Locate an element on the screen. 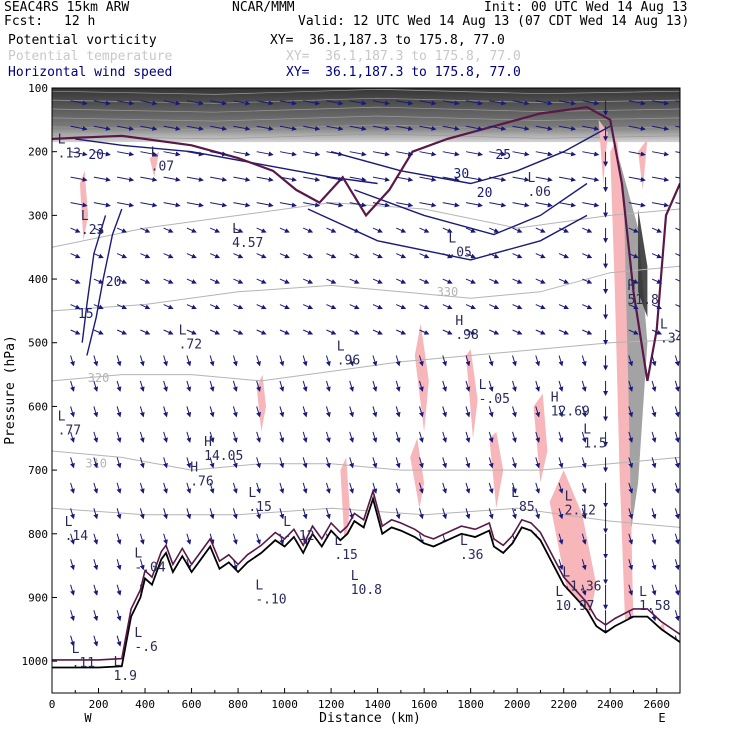 The width and height of the screenshot is (740, 740). pv-extremum-value: .98 is located at coordinates (466, 335).